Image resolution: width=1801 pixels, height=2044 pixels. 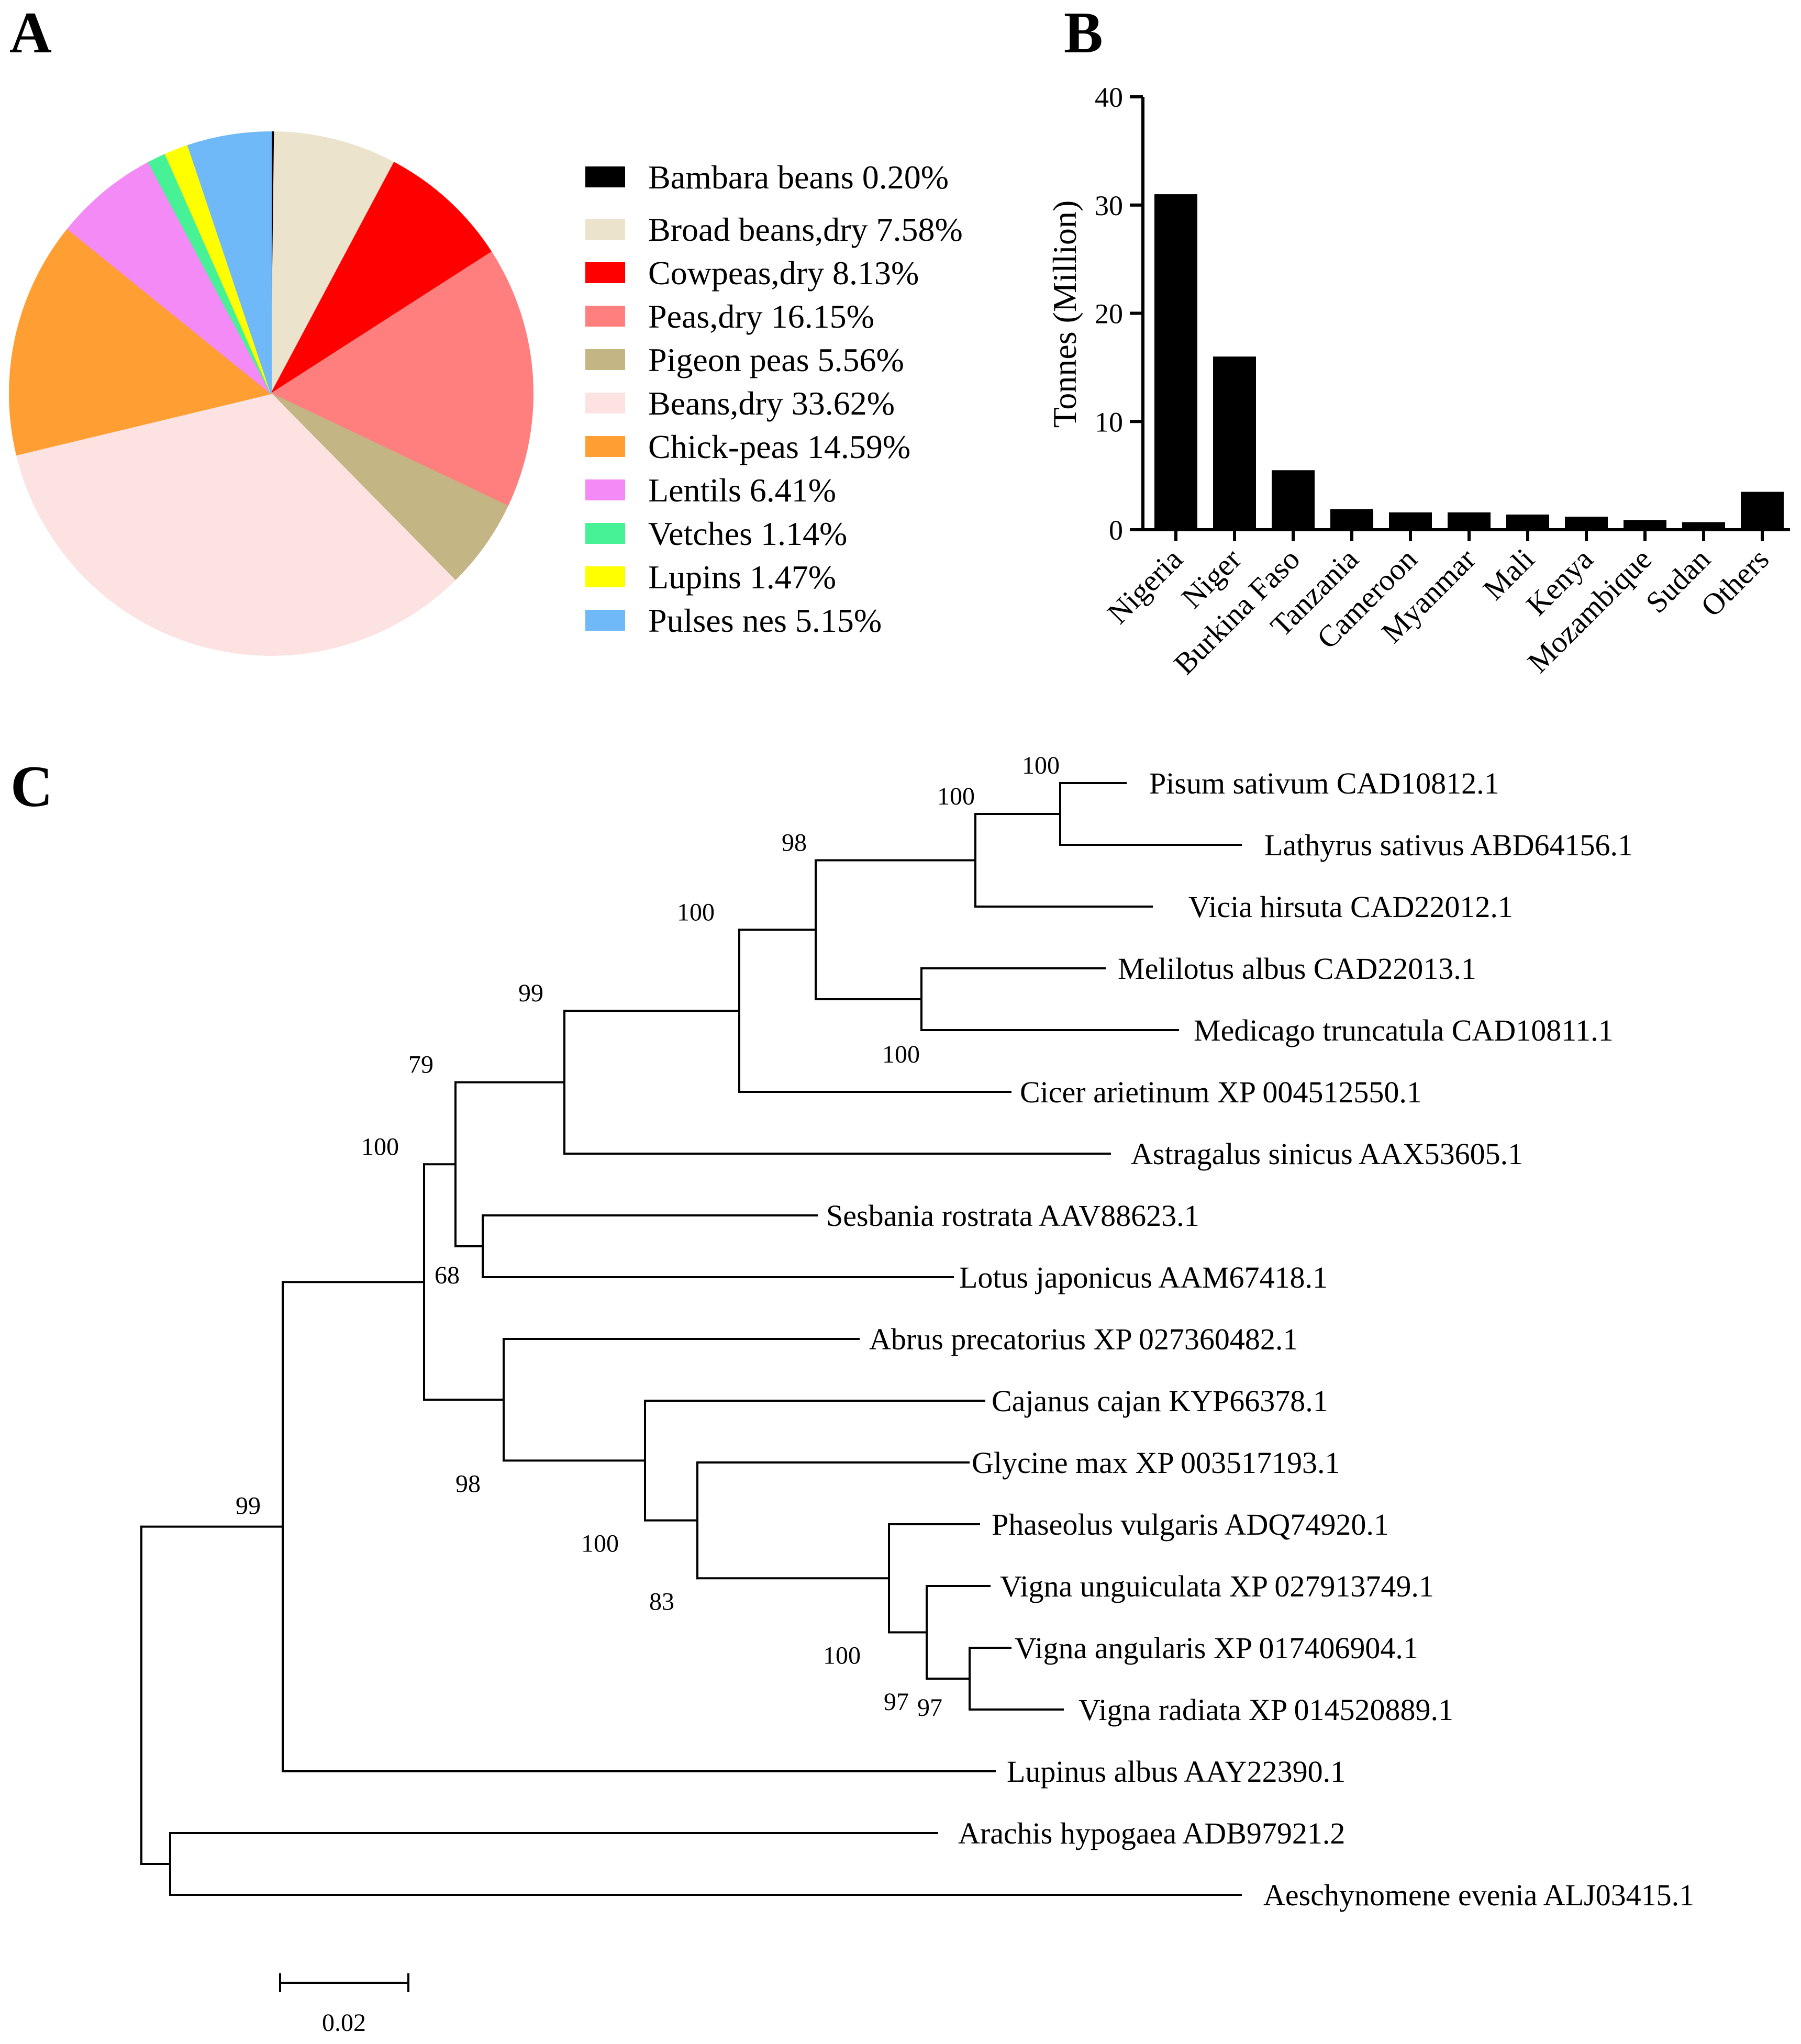 I want to click on bootstrap-label: 68, so click(x=448, y=1275).